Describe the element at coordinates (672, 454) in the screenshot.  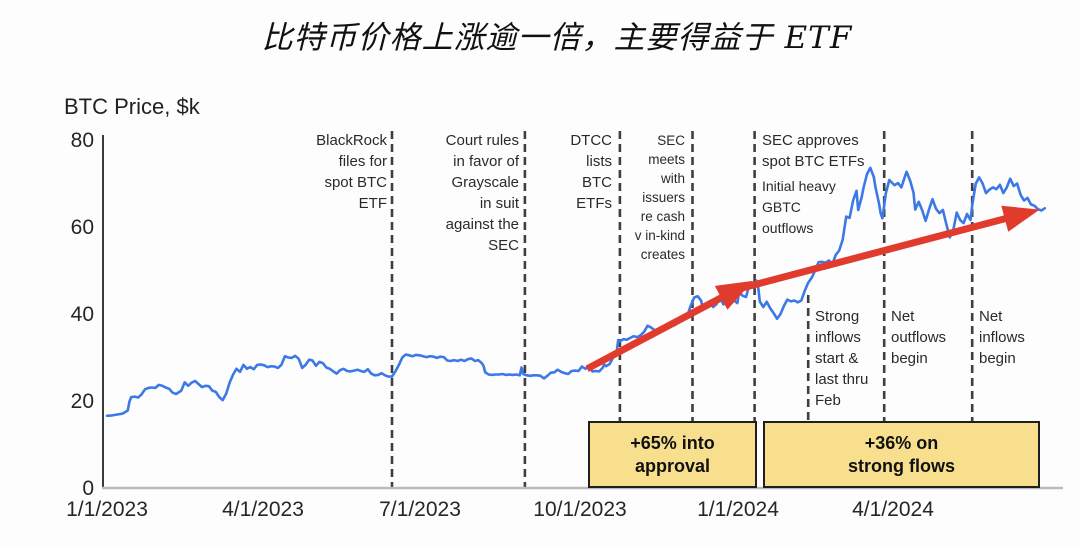
I see `callout-65-pct-into-approval: +65% into approval` at that location.